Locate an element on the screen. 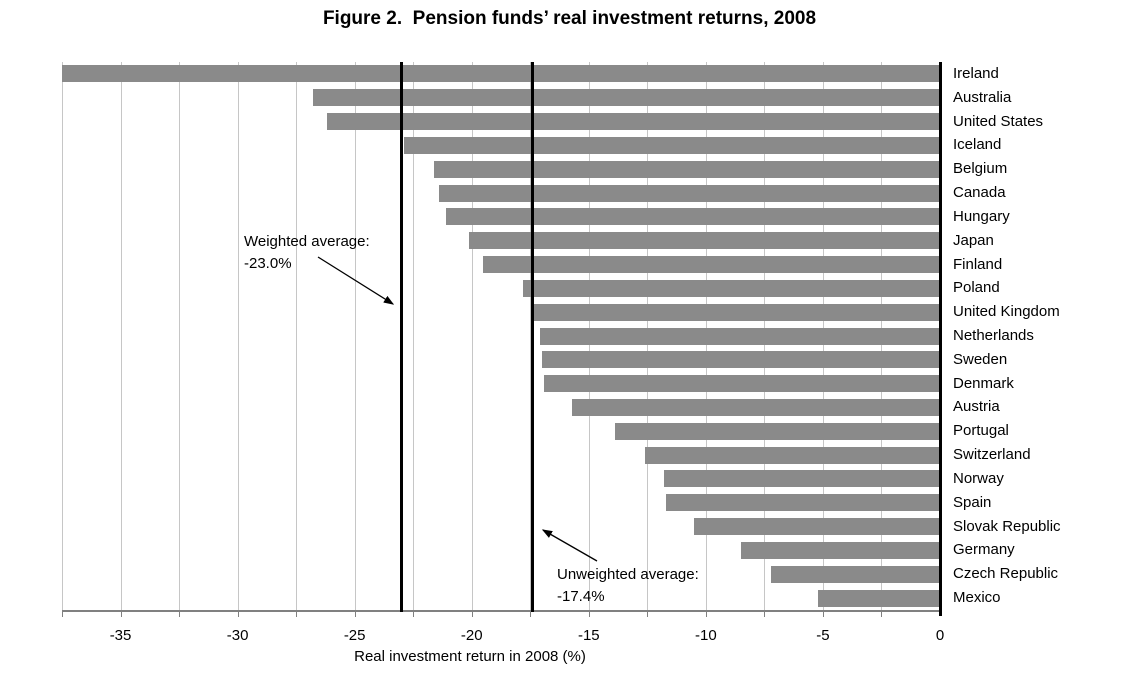 Image resolution: width=1139 pixels, height=681 pixels. x-tick-label: -10 is located at coordinates (706, 635).